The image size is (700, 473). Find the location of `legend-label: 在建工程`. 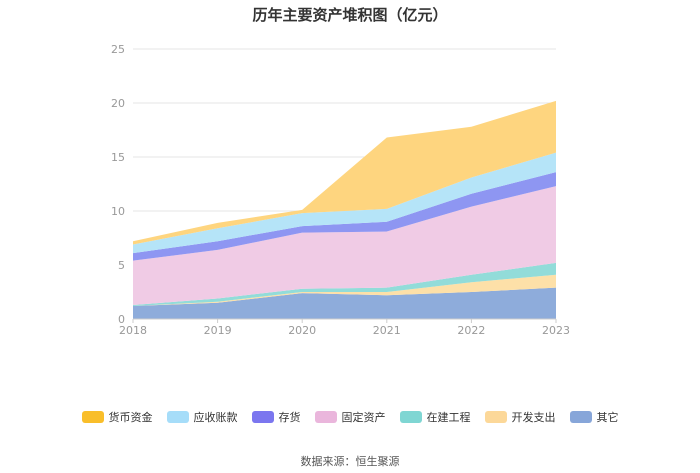

legend-label: 在建工程 is located at coordinates (448, 417).